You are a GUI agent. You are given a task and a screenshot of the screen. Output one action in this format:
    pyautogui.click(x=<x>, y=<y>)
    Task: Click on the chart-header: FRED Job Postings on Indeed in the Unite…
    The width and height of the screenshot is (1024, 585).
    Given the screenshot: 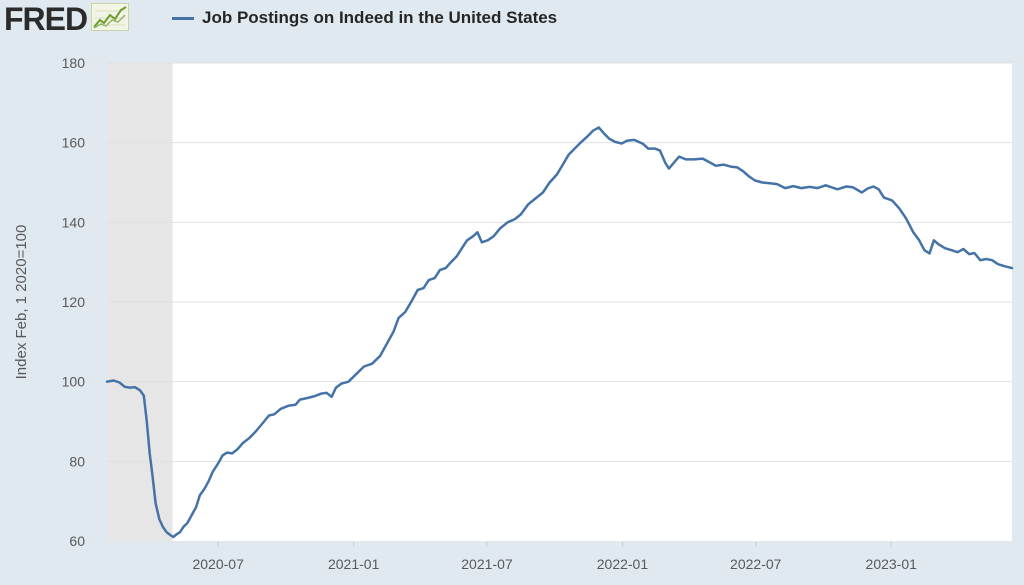 What is the action you would take?
    pyautogui.click(x=512, y=20)
    